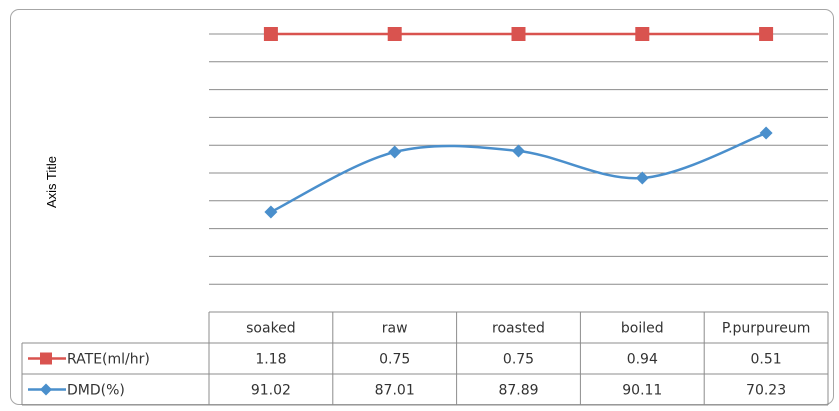 The image size is (839, 411). Describe the element at coordinates (518, 329) in the screenshot. I see `category-label: roasted` at that location.